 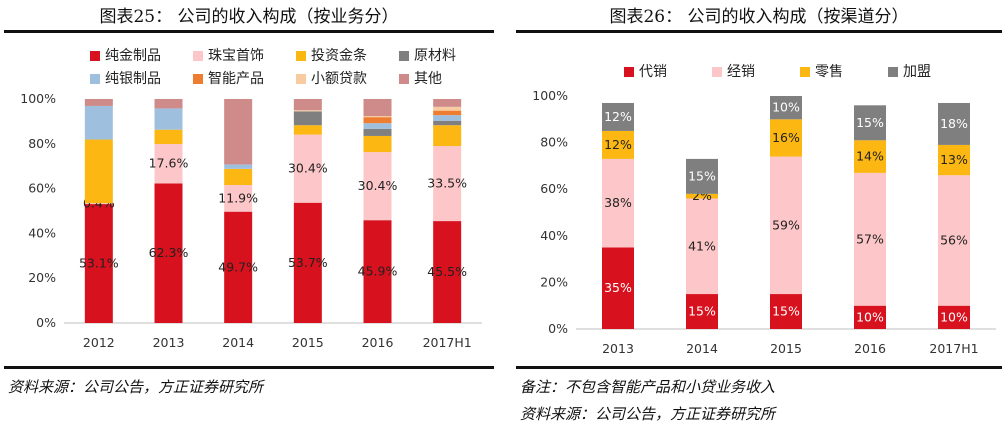 What do you see at coordinates (136, 387) in the screenshot?
I see `source-note: 资料来源：公司公告，方正证券研究所` at bounding box center [136, 387].